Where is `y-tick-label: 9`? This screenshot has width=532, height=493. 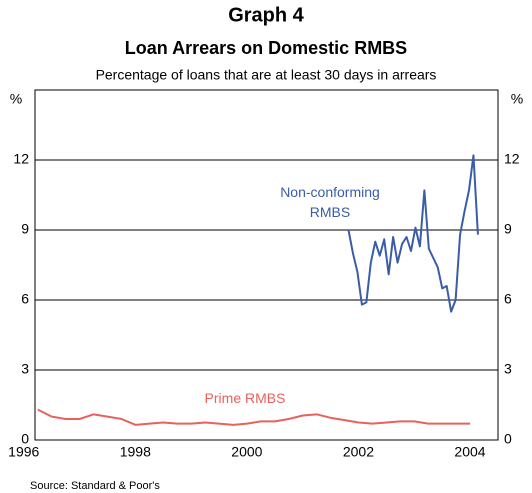 y-tick-label: 9 is located at coordinates (25, 229).